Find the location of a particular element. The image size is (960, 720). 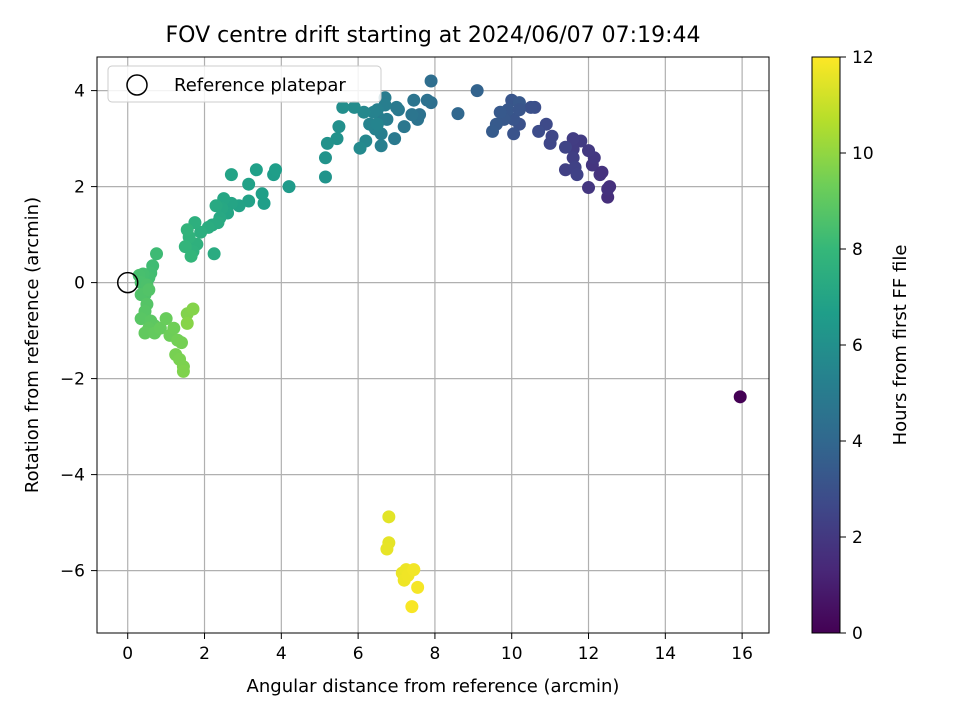

y-tick-label: 4 is located at coordinates (79, 92).